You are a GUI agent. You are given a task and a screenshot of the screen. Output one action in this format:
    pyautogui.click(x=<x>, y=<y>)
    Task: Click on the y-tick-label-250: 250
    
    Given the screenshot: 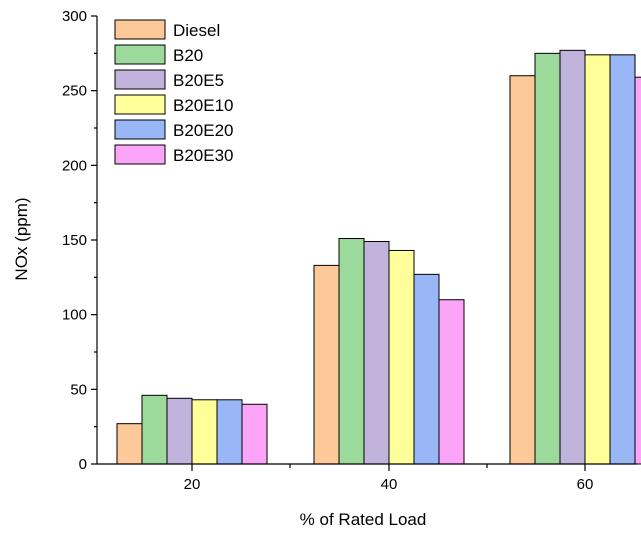 What is the action you would take?
    pyautogui.click(x=74, y=91)
    